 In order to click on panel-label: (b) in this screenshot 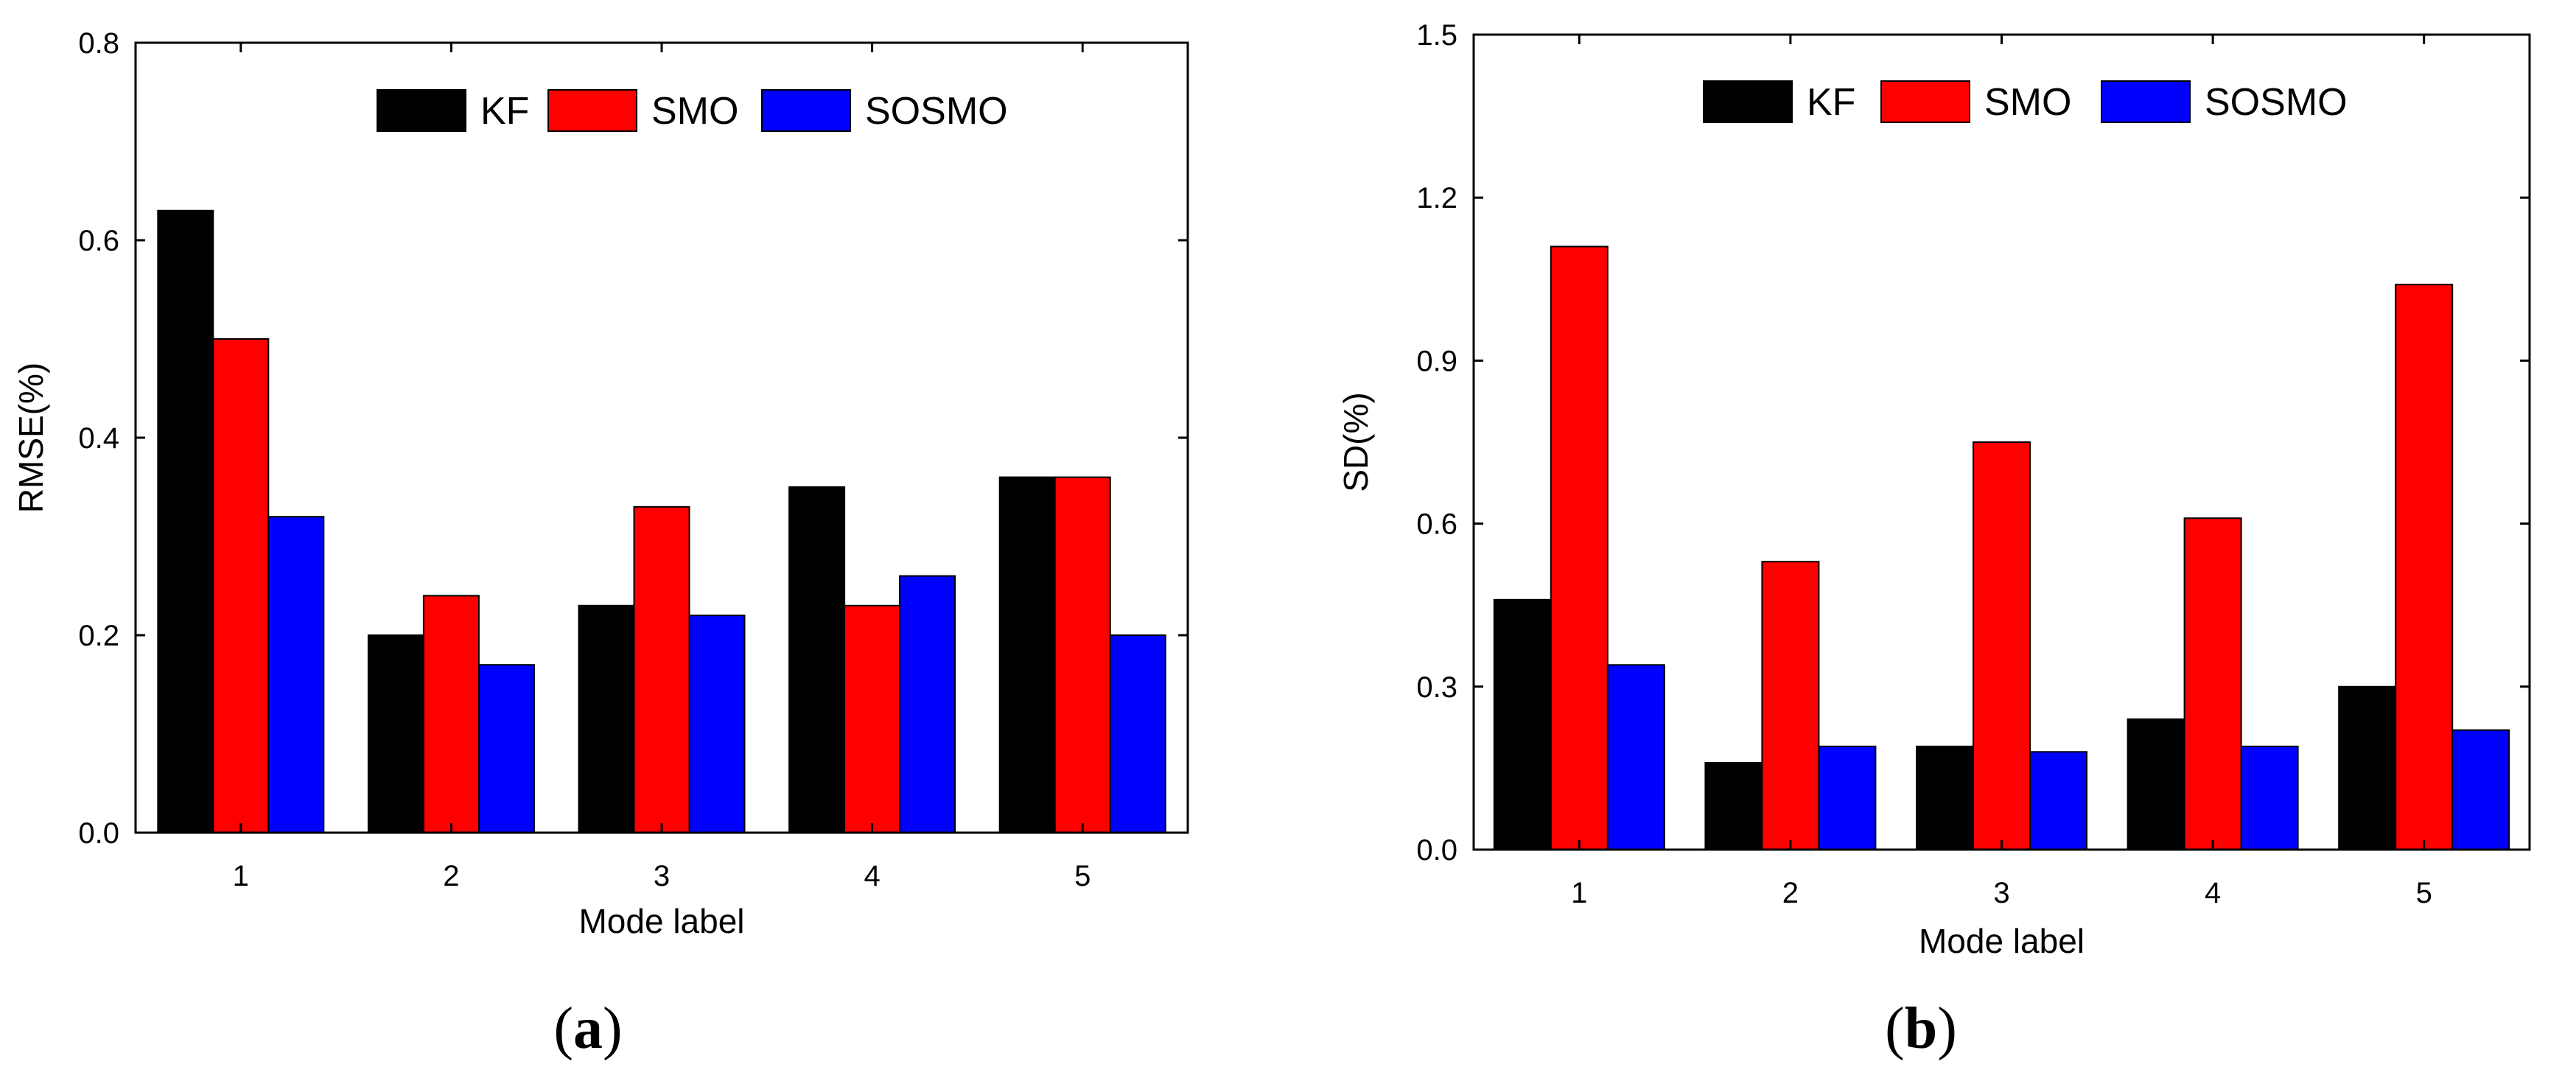, I will do `click(1921, 1028)`.